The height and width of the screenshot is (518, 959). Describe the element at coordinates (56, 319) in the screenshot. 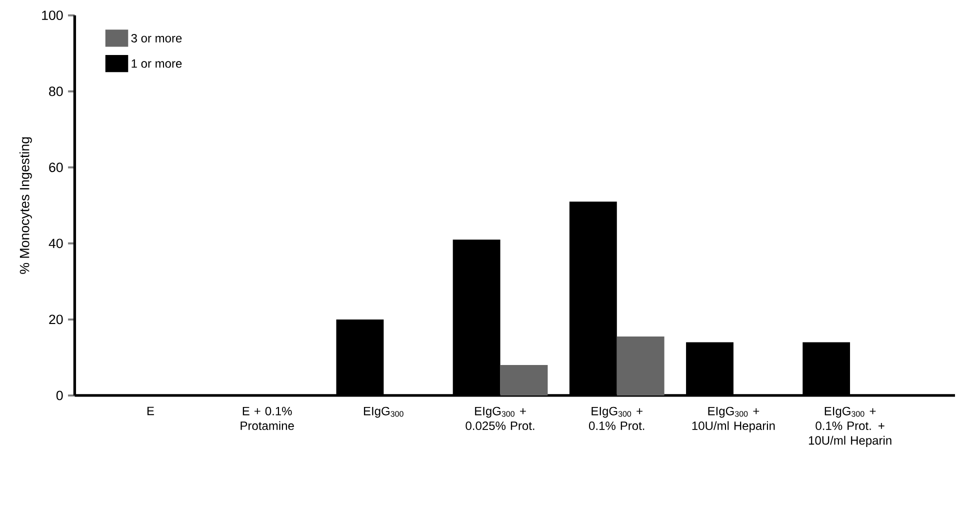

I see `y-tick-label: 20` at that location.